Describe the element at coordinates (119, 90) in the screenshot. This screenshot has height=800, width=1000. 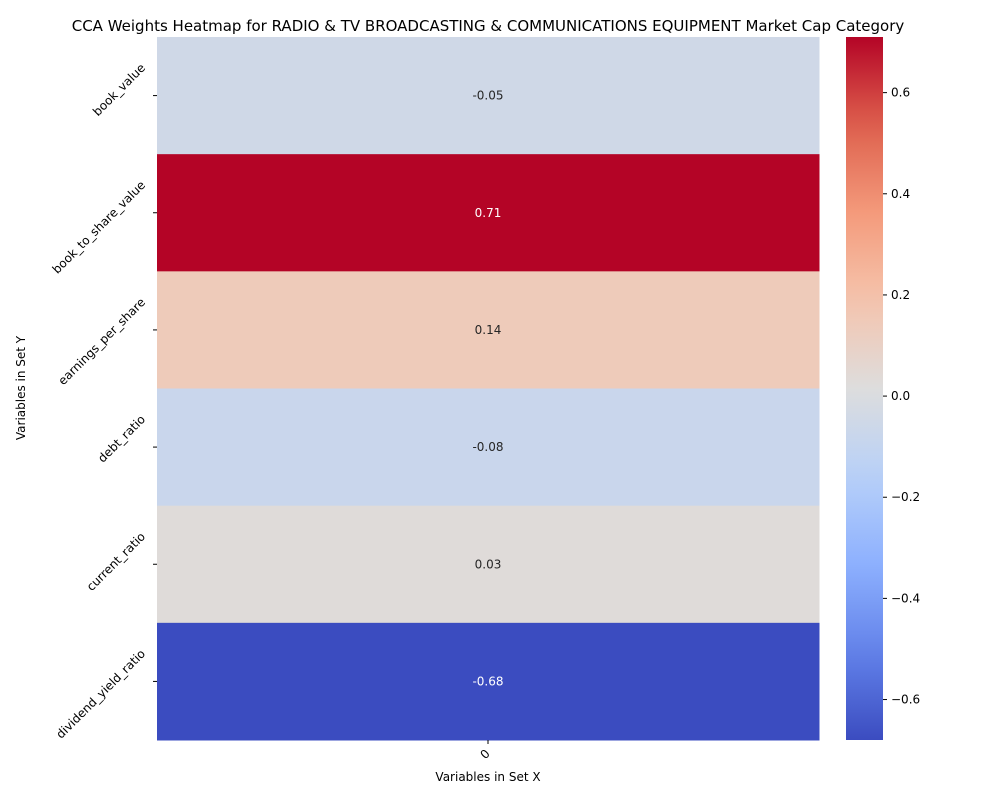
I see `y-tick-label: book_value` at that location.